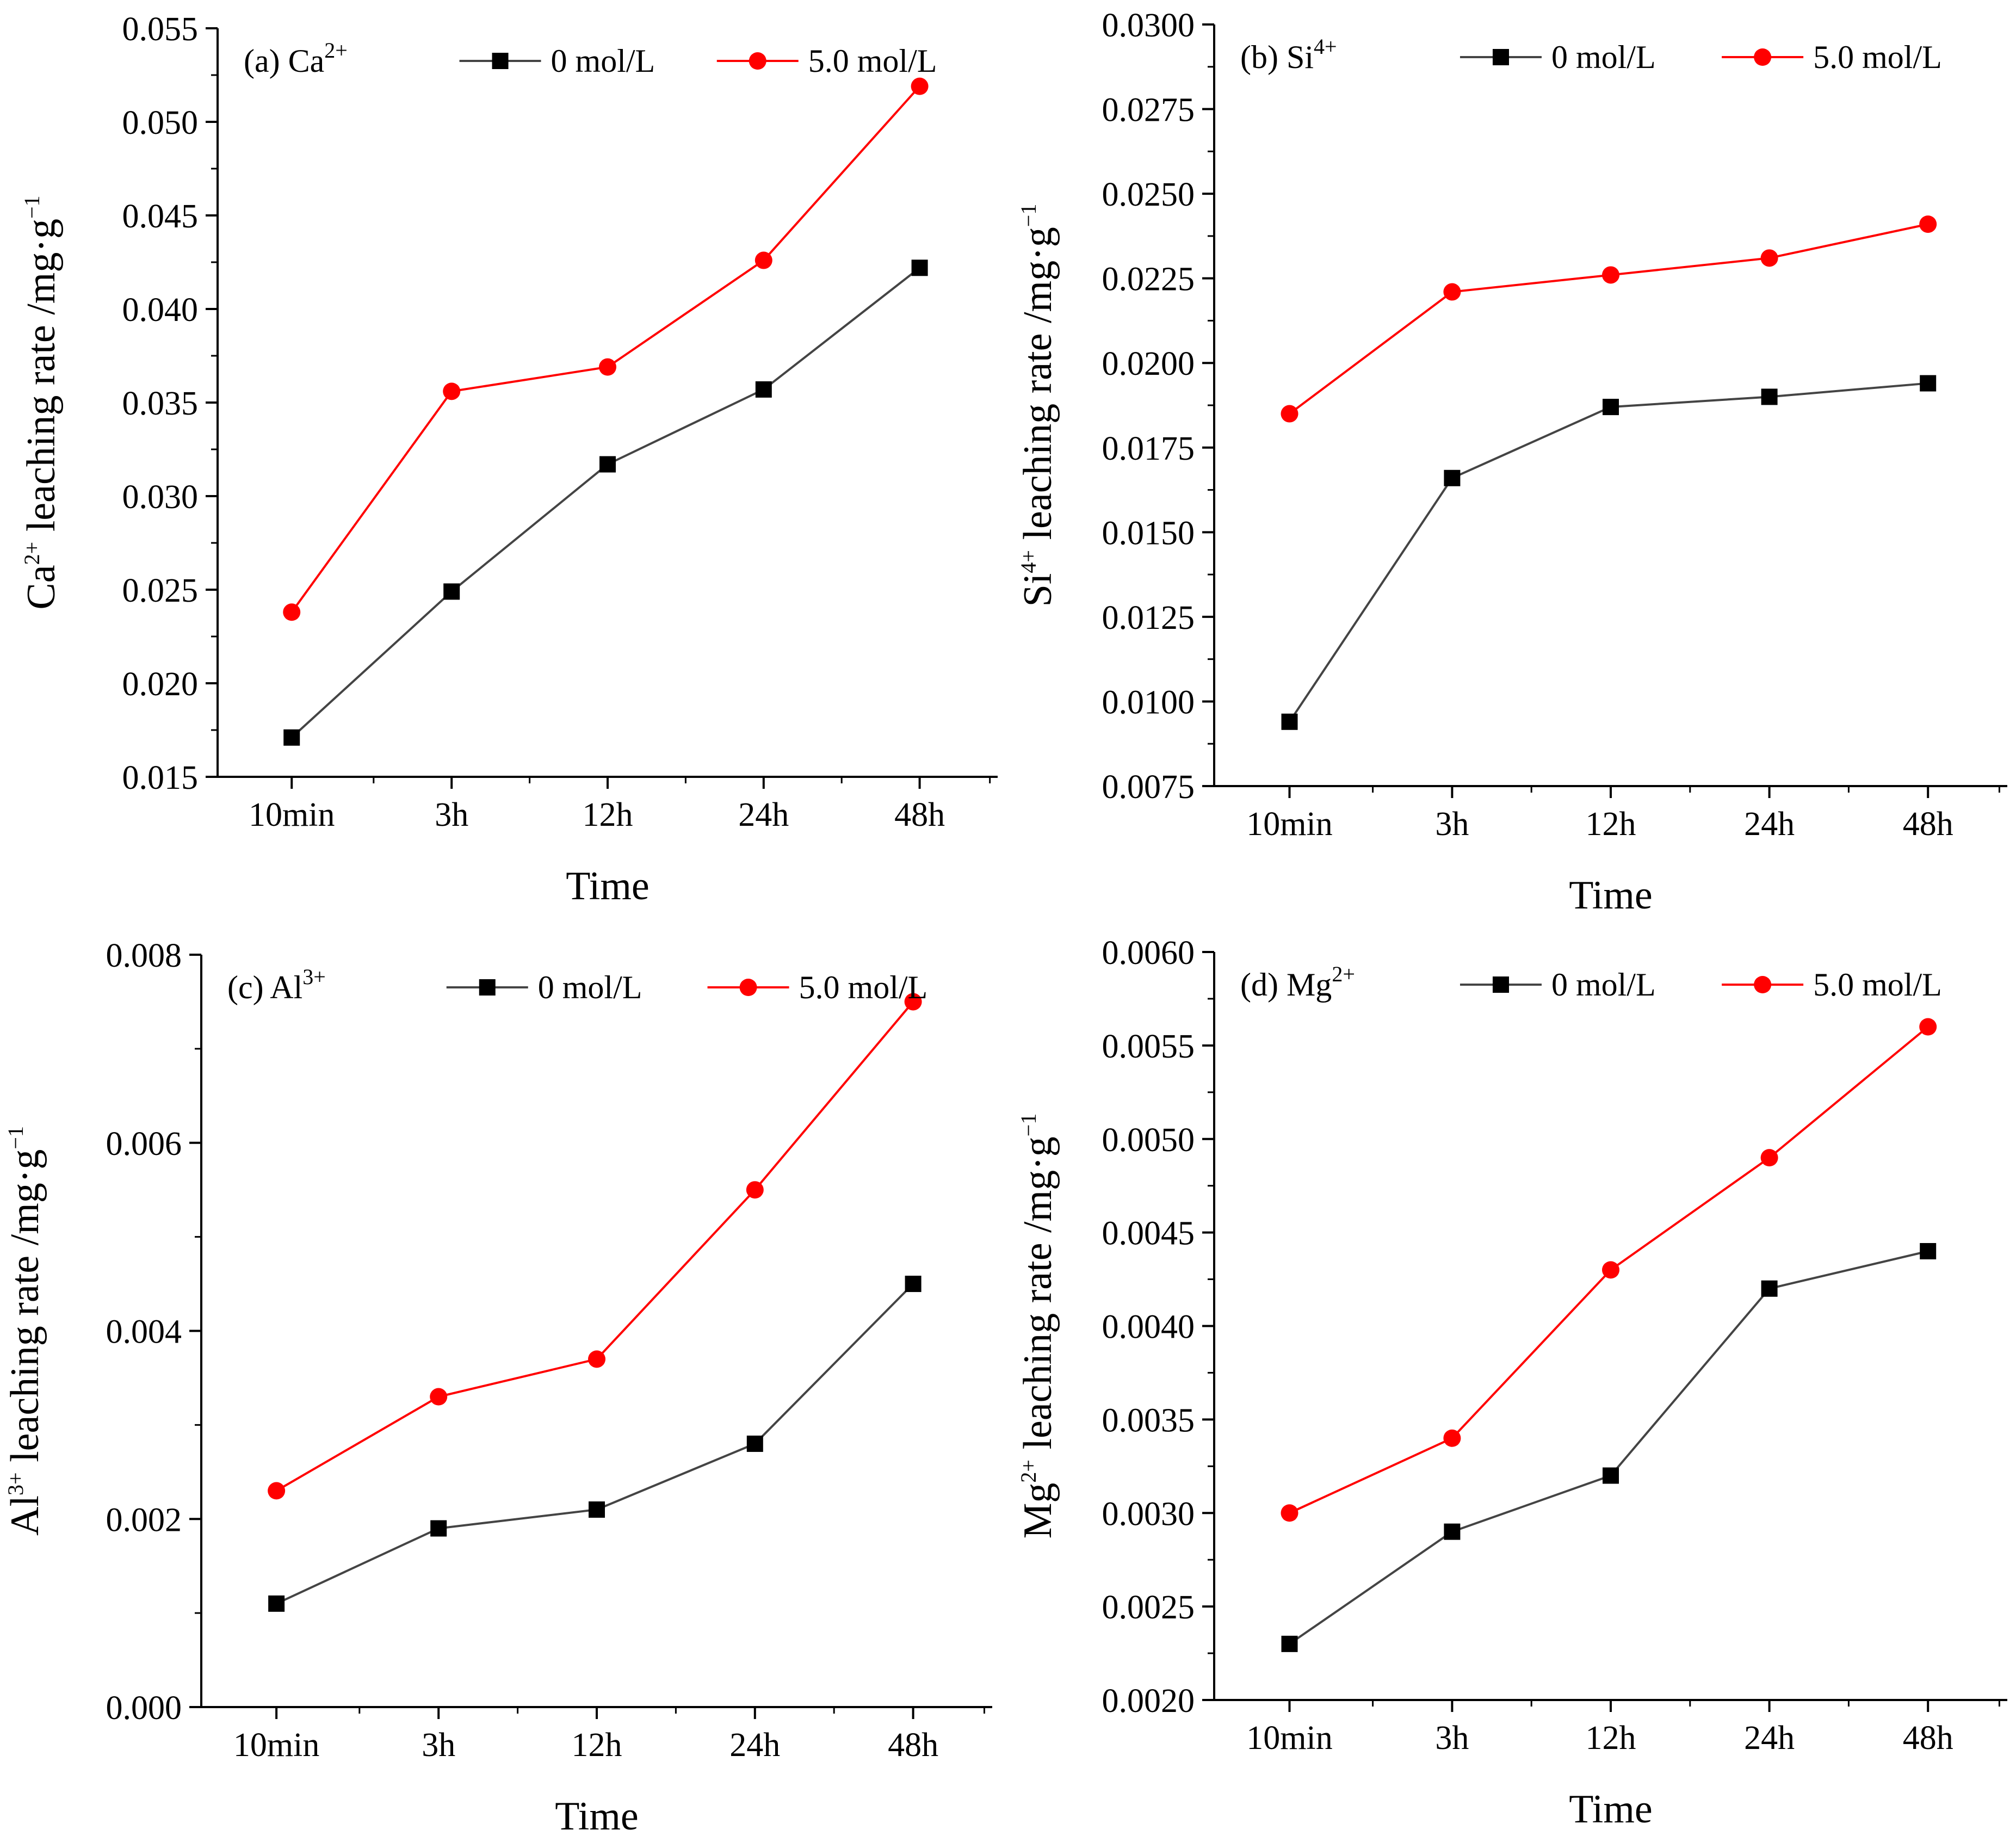 The height and width of the screenshot is (1836, 2016). Describe the element at coordinates (1148, 1141) in the screenshot. I see `y-tick-label: 0.0050` at that location.